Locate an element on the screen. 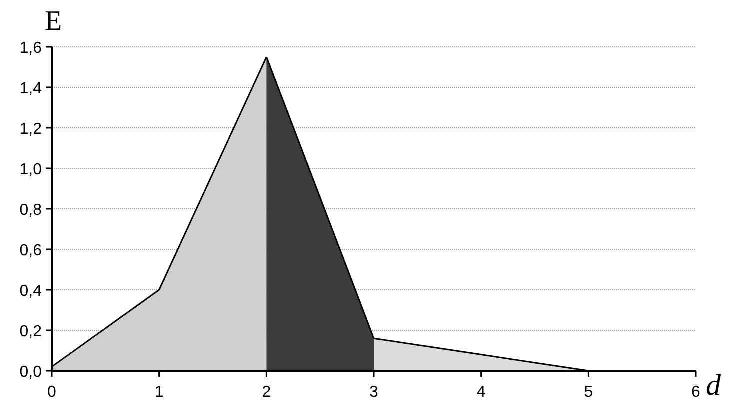 Image resolution: width=738 pixels, height=409 pixels. x-tick-label: 0 is located at coordinates (52, 392).